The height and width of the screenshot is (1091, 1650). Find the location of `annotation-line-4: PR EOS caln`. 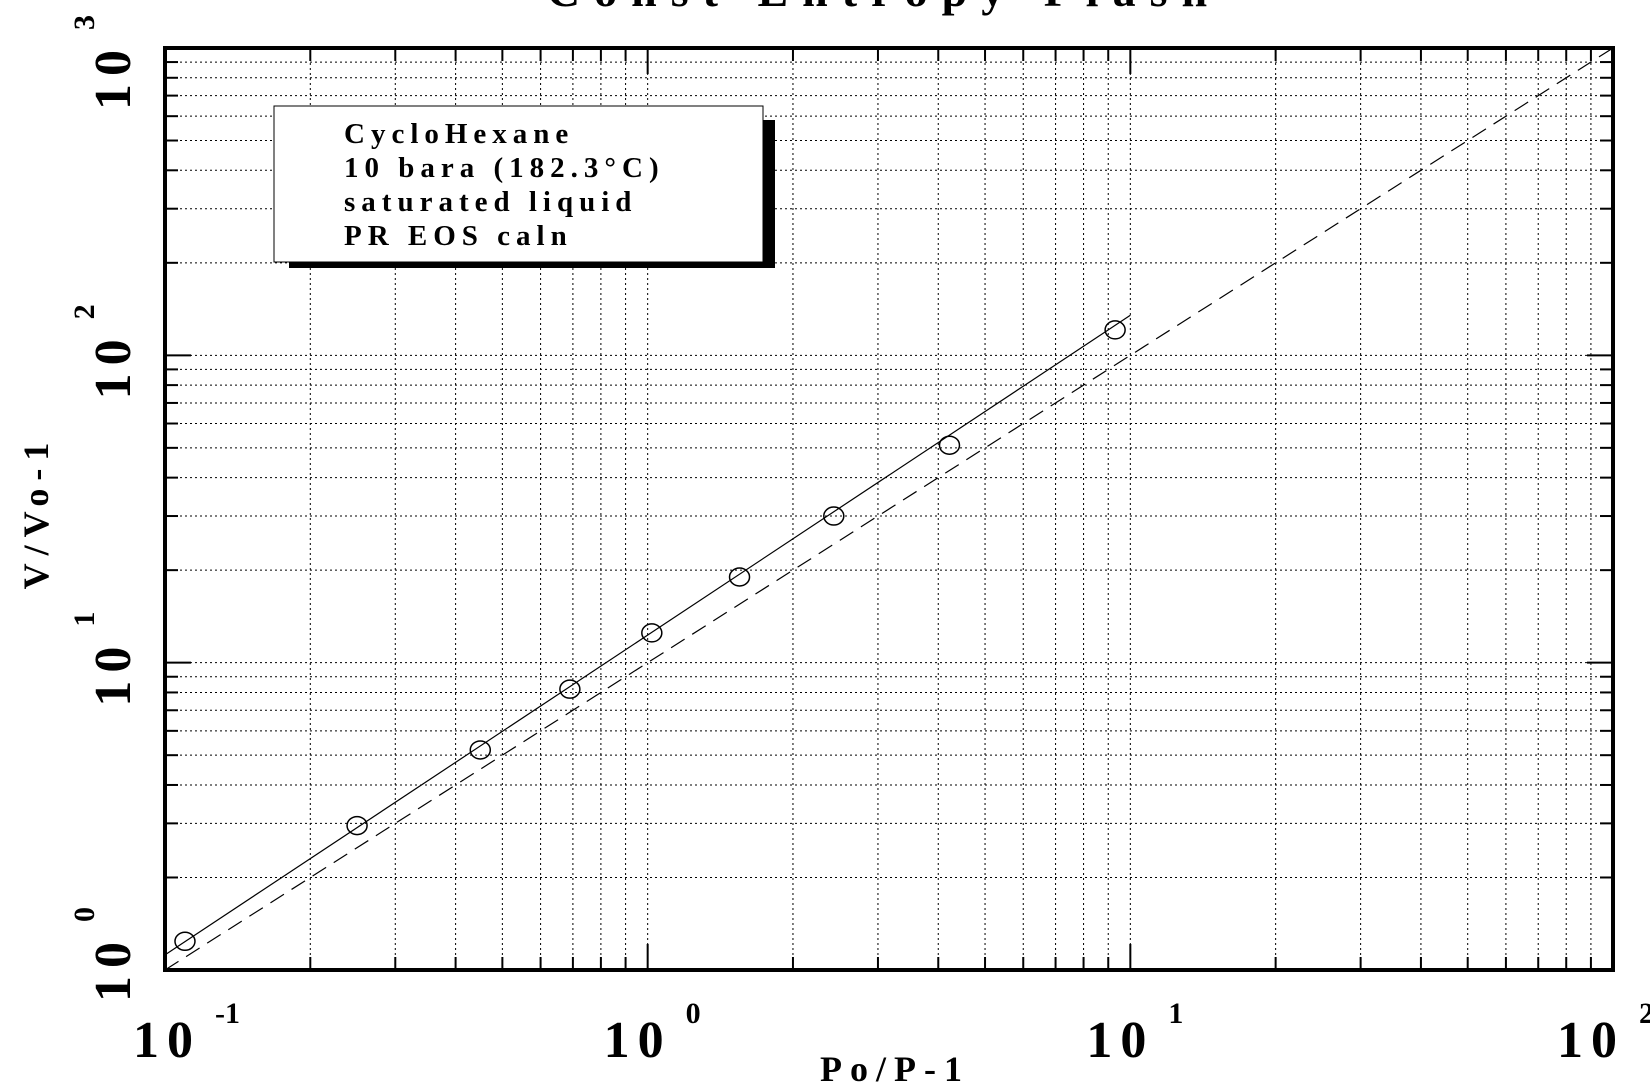

annotation-line-4: PR EOS caln is located at coordinates (458, 236).